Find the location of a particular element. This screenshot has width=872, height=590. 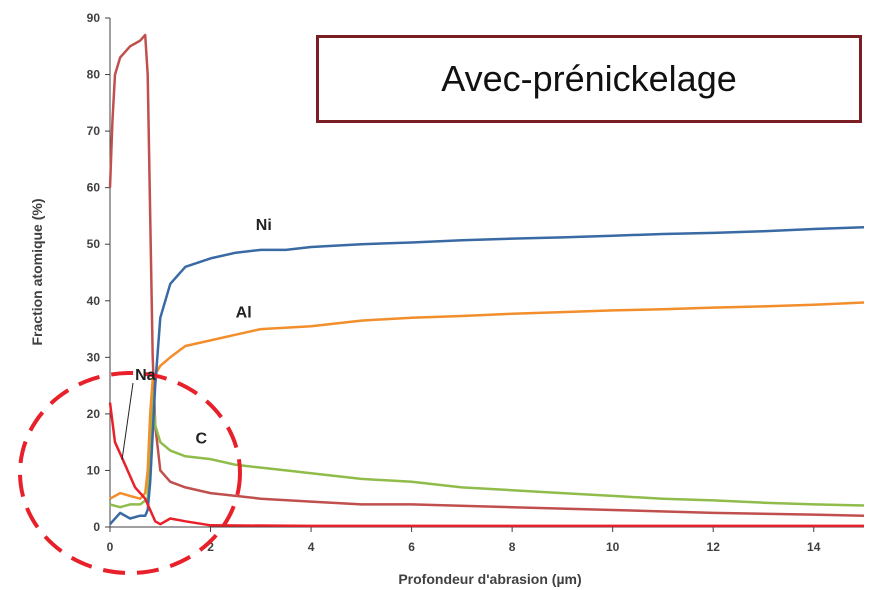

x-tick-label: 10 is located at coordinates (613, 547).